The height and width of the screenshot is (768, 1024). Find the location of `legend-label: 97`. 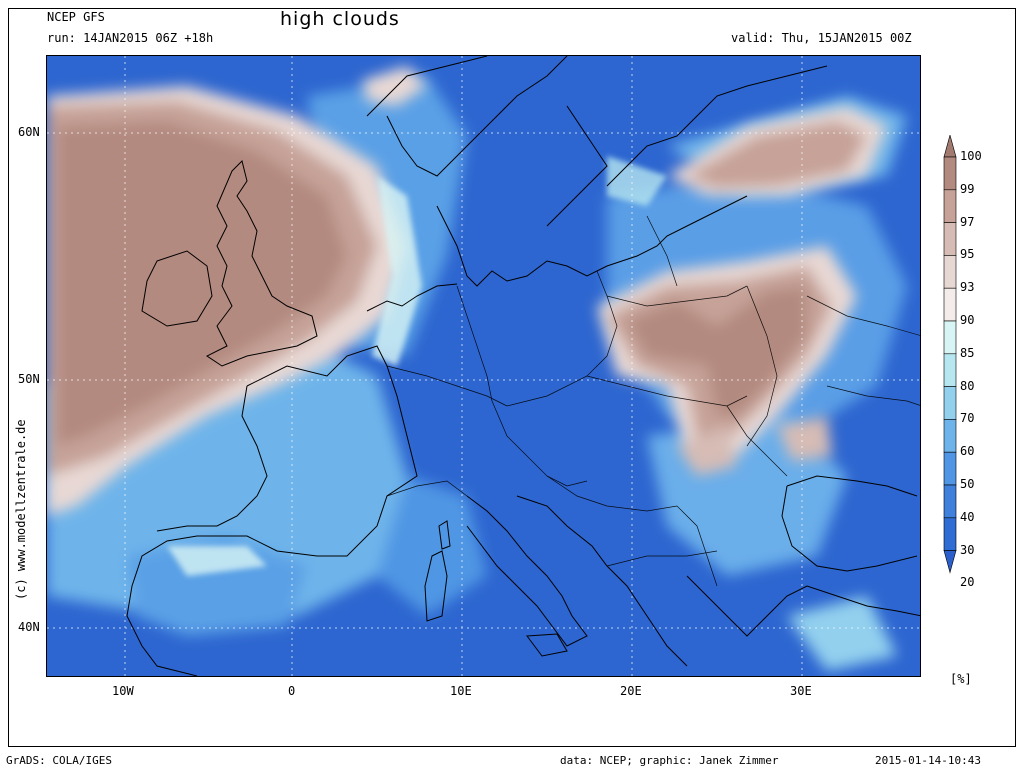

legend-label: 97 is located at coordinates (967, 221).